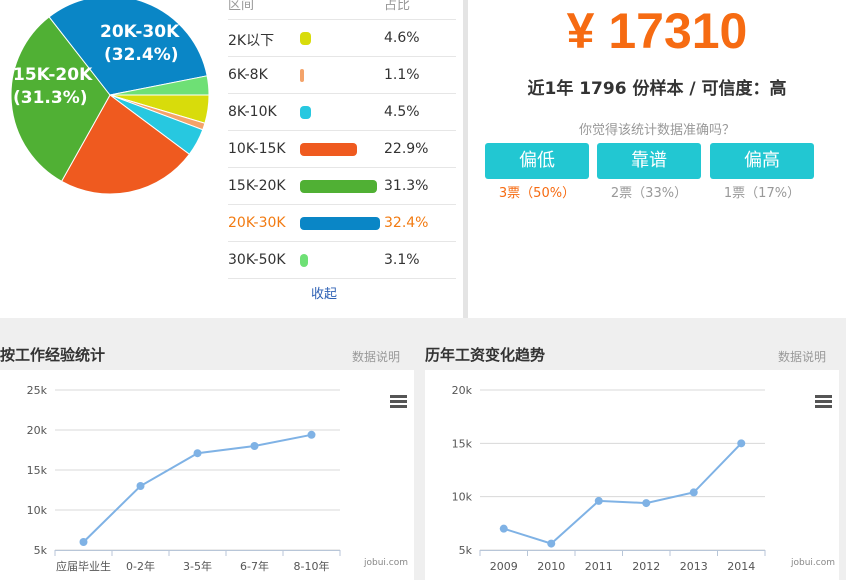 The image size is (846, 580). What do you see at coordinates (257, 223) in the screenshot?
I see `row-range: 20K-30K` at bounding box center [257, 223].